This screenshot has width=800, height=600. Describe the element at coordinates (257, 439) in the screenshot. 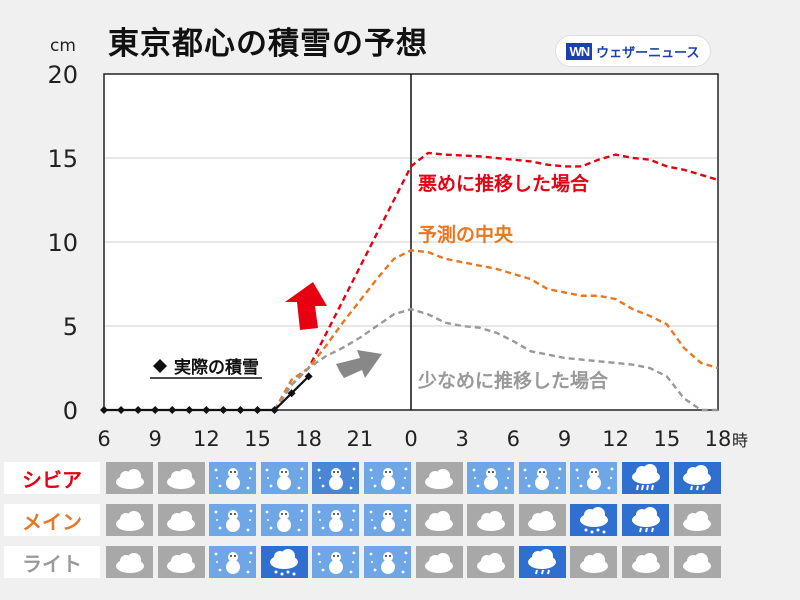

I see `x-tick-label-3: 15` at that location.